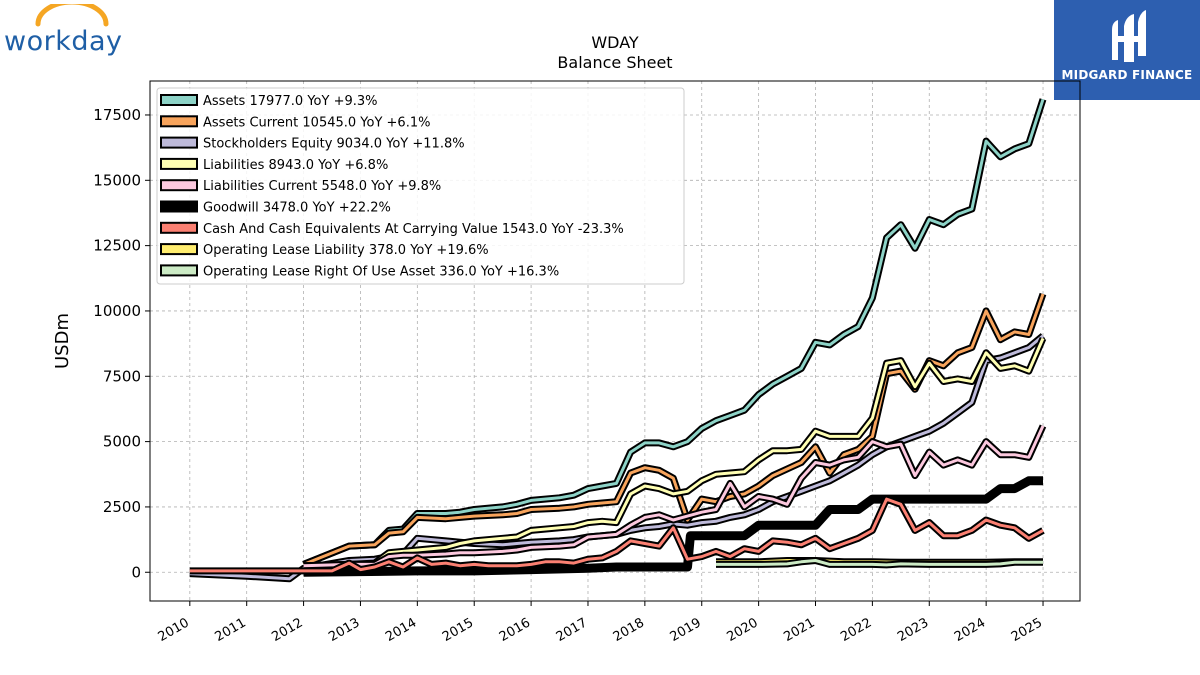 The image size is (1200, 675). What do you see at coordinates (401, 630) in the screenshot?
I see `x-tick-label: 2014` at bounding box center [401, 630].